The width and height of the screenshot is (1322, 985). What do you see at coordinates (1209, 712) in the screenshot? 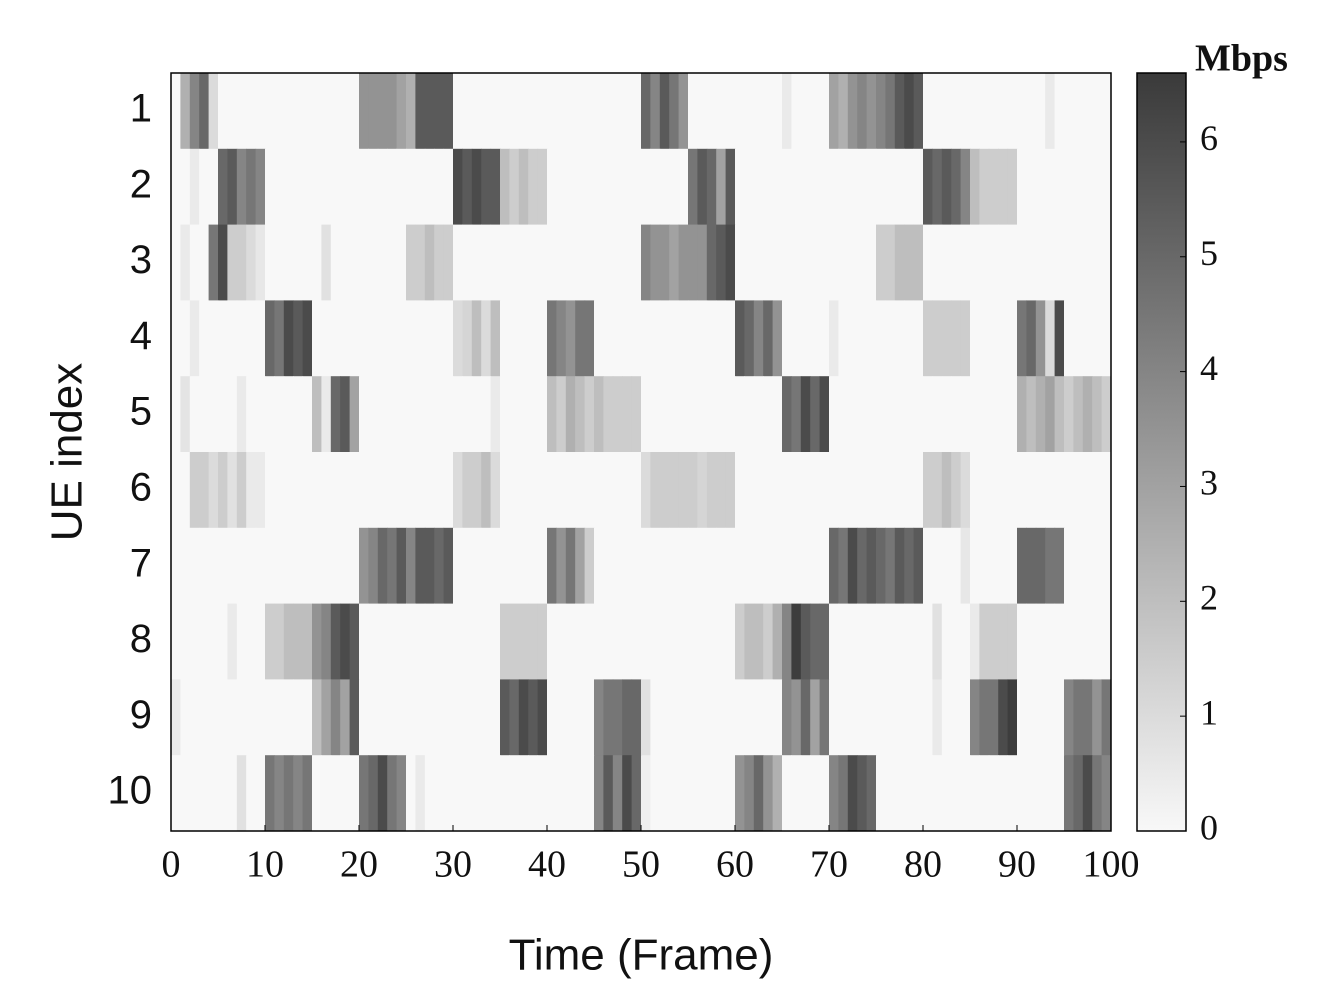
I see `colorbar-tick-label: 1` at bounding box center [1209, 712].